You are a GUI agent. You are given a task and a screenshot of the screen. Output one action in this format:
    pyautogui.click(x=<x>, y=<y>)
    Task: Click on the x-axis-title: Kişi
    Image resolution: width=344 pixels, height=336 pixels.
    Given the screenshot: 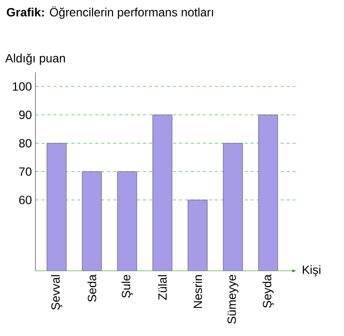 What is the action you would take?
    pyautogui.click(x=311, y=270)
    